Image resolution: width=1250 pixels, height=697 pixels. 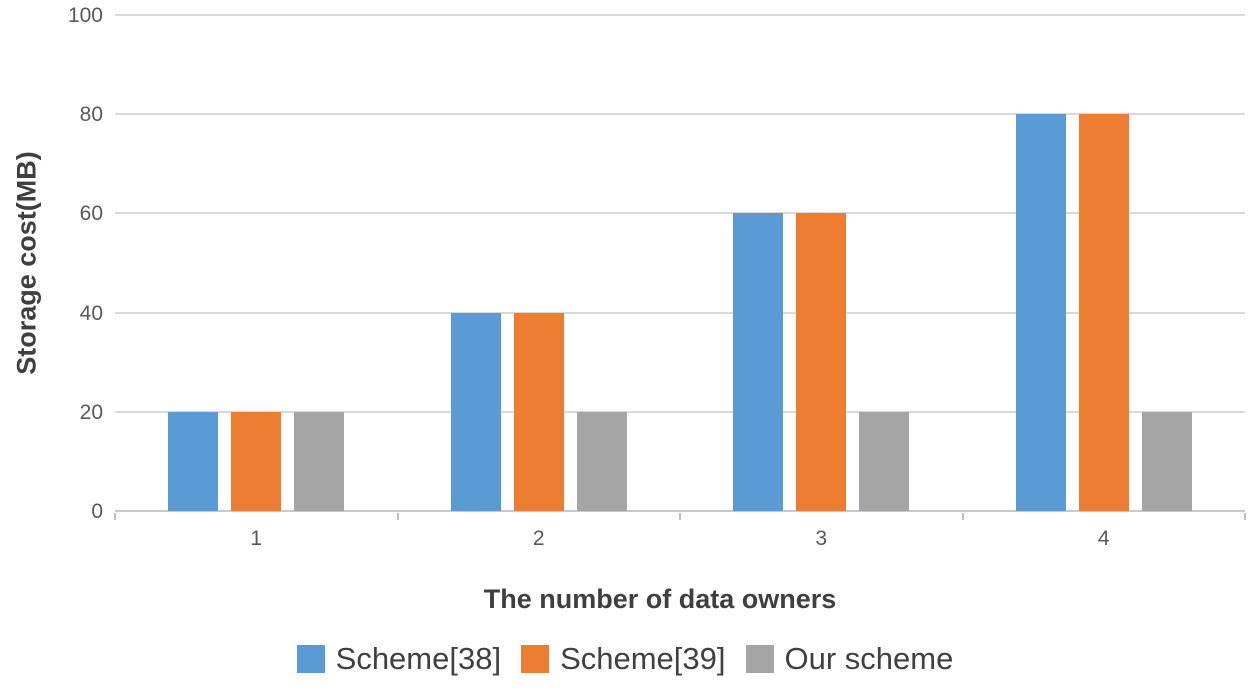 I want to click on legend-swatch-scheme38, so click(x=310, y=659).